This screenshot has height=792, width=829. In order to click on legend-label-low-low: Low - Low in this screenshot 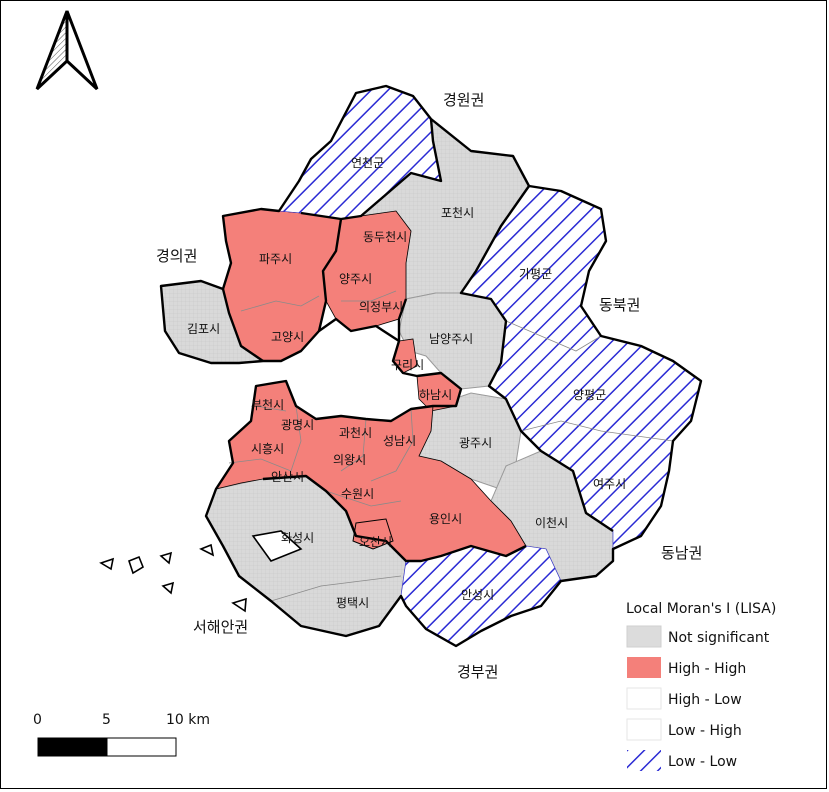, I will do `click(702, 762)`.